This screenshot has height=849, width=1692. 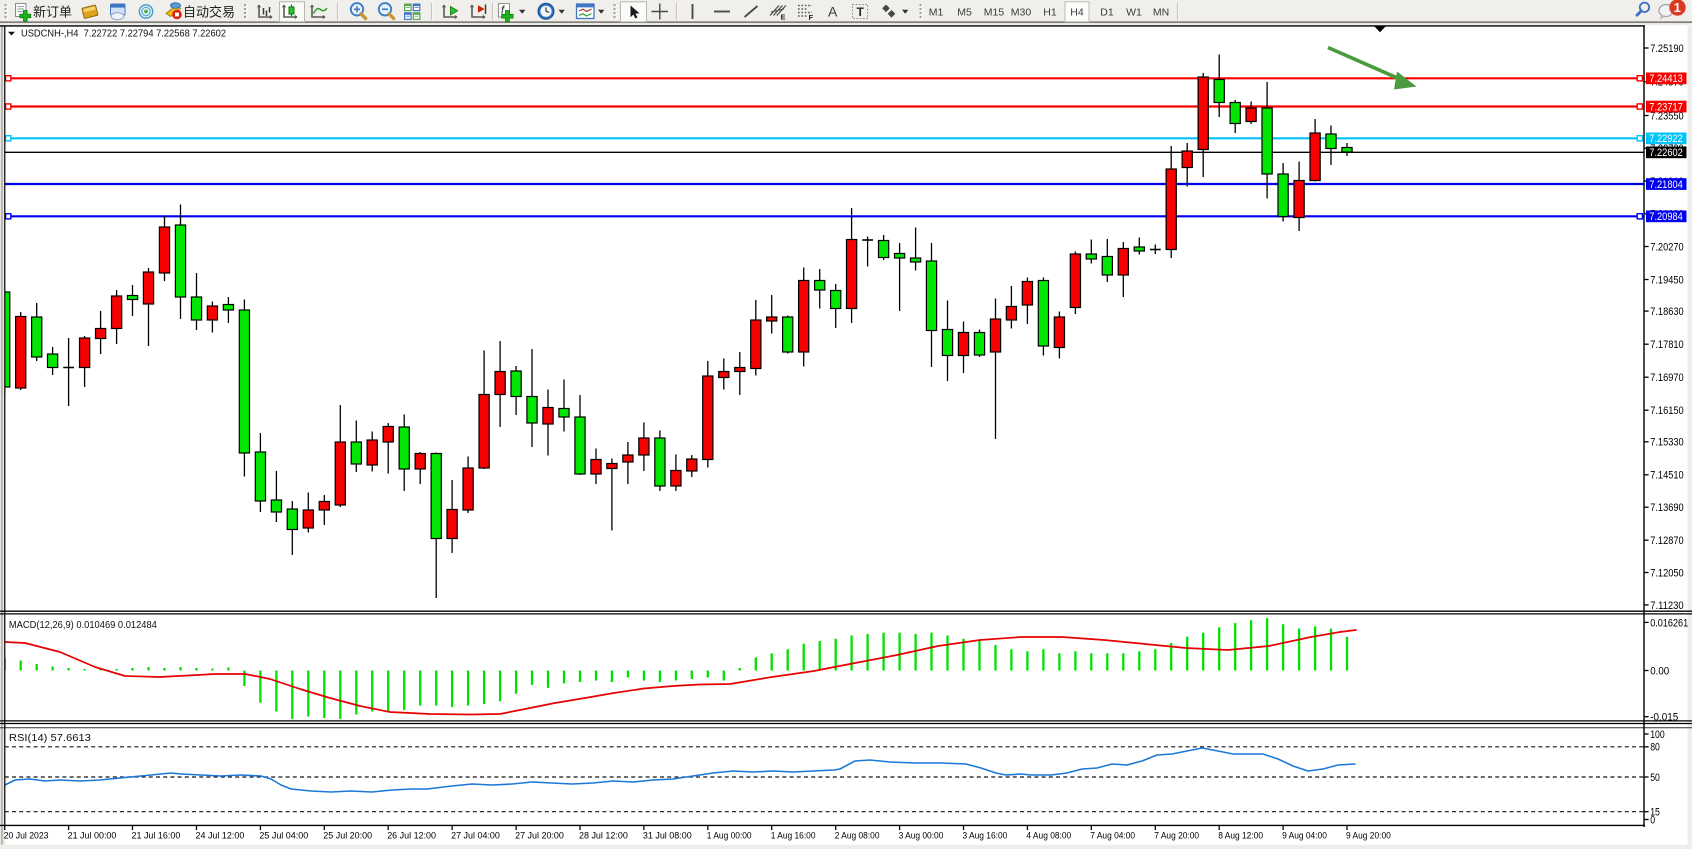 What do you see at coordinates (1368, 836) in the screenshot?
I see `svg-text: 9 Aug 20:00` at bounding box center [1368, 836].